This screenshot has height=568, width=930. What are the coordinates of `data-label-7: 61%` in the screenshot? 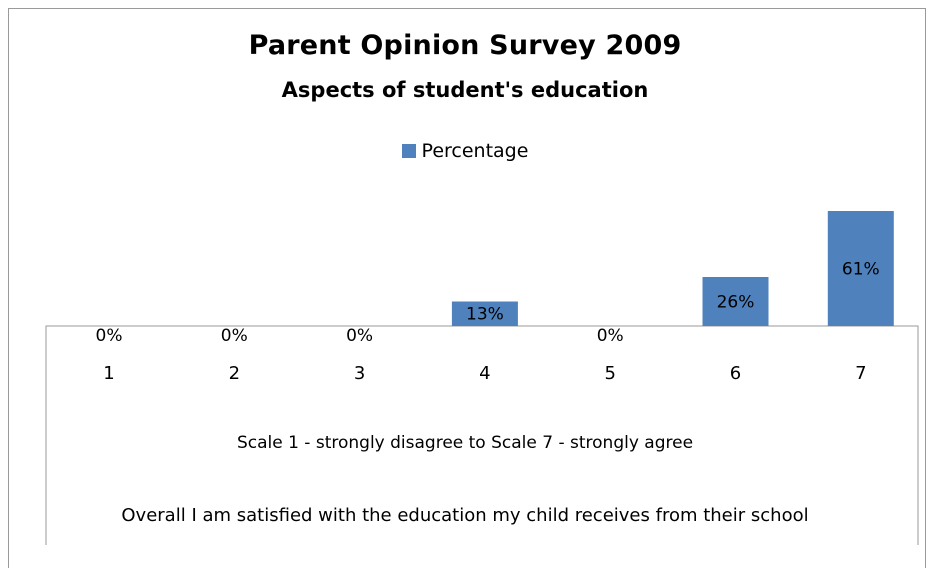 It's located at (861, 270).